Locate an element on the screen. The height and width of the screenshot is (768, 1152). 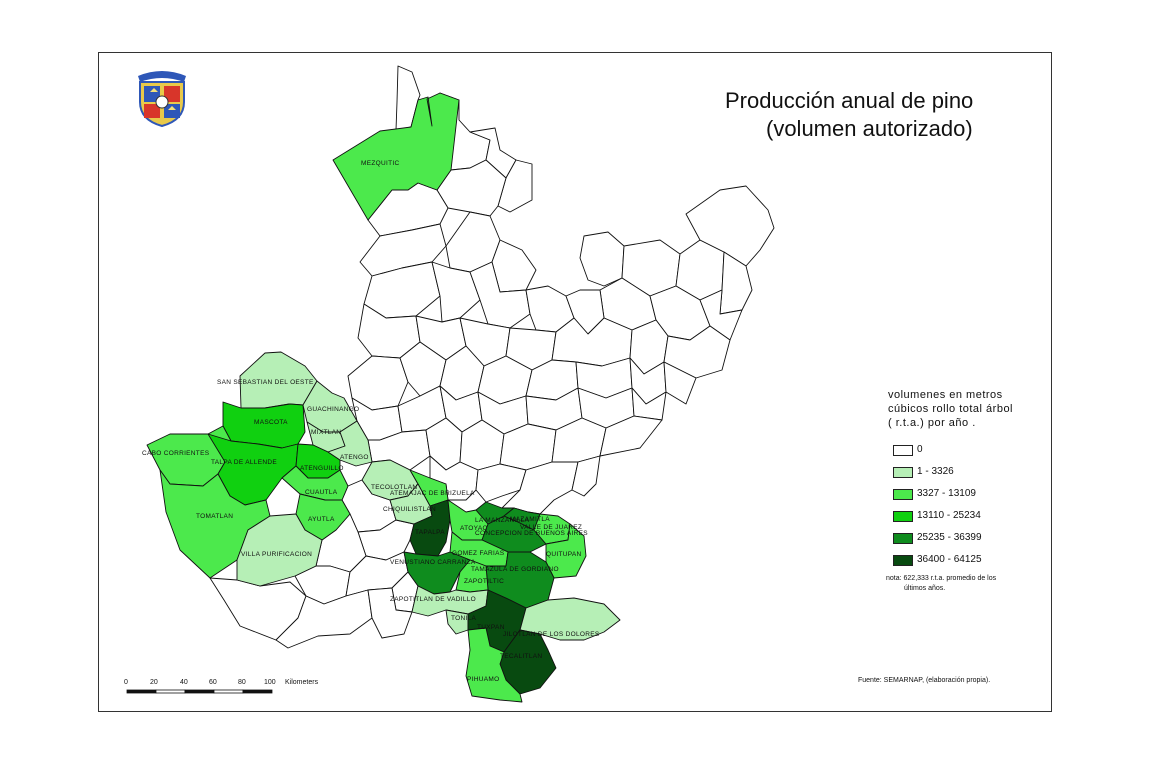
legend-heading-line2: cúbicos rollo total árbol is located at coordinates (951, 409).